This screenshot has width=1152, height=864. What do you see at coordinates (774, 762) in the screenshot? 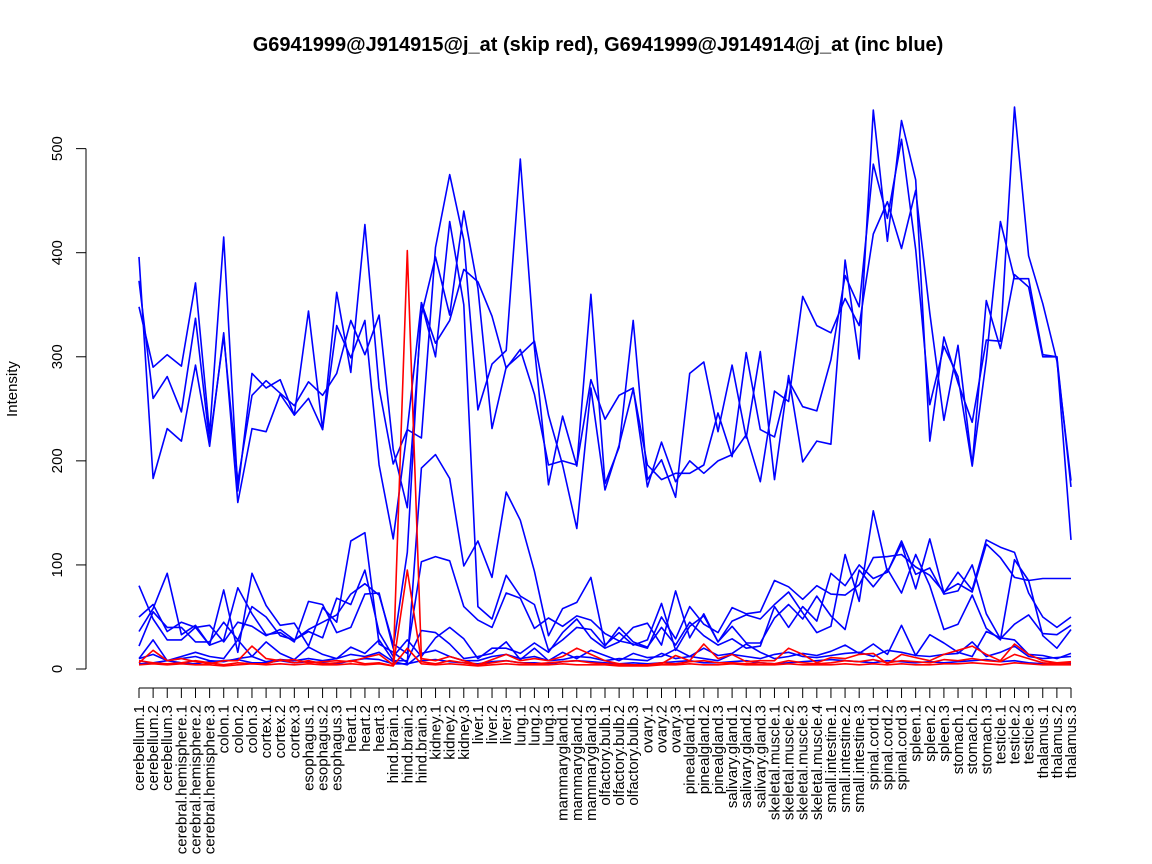
I see `x-tick-label: skeletal.muscle.1` at bounding box center [774, 762].